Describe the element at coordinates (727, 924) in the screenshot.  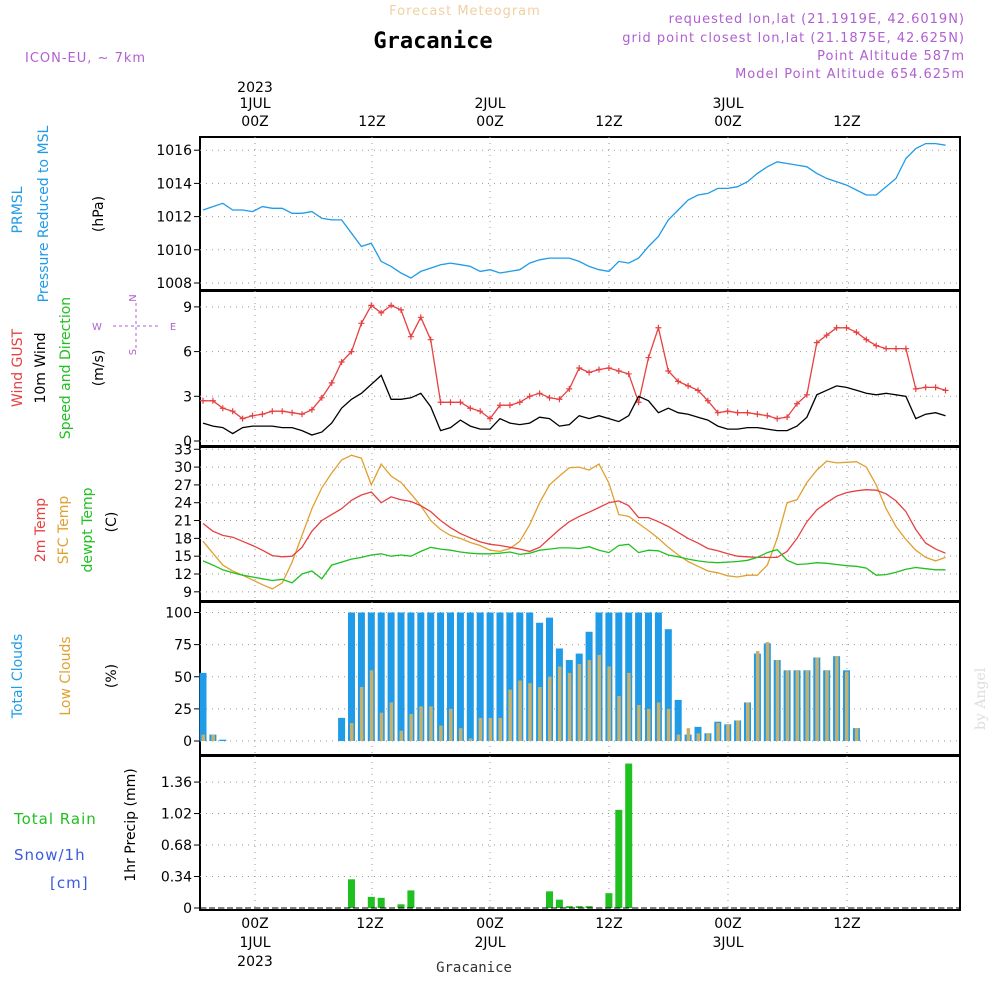
I see `bottom-hour-5: 00Z` at that location.